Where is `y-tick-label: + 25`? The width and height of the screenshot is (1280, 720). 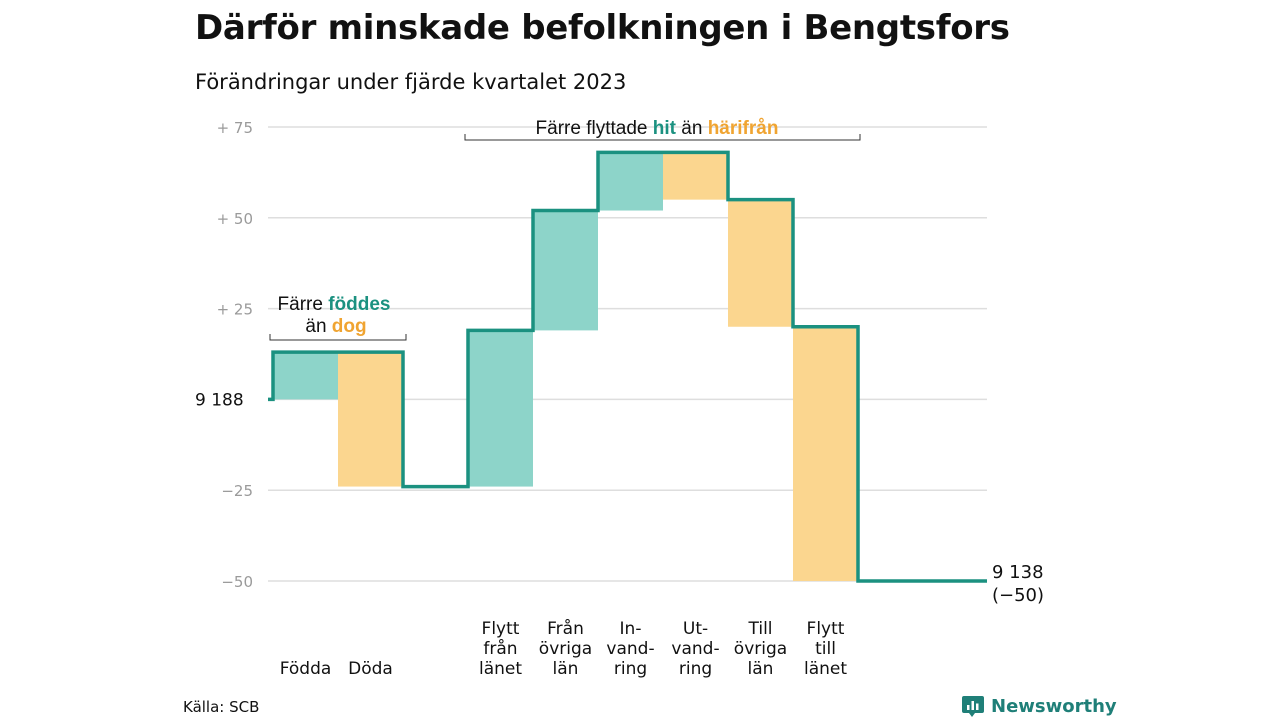 y-tick-label: + 25 is located at coordinates (235, 310).